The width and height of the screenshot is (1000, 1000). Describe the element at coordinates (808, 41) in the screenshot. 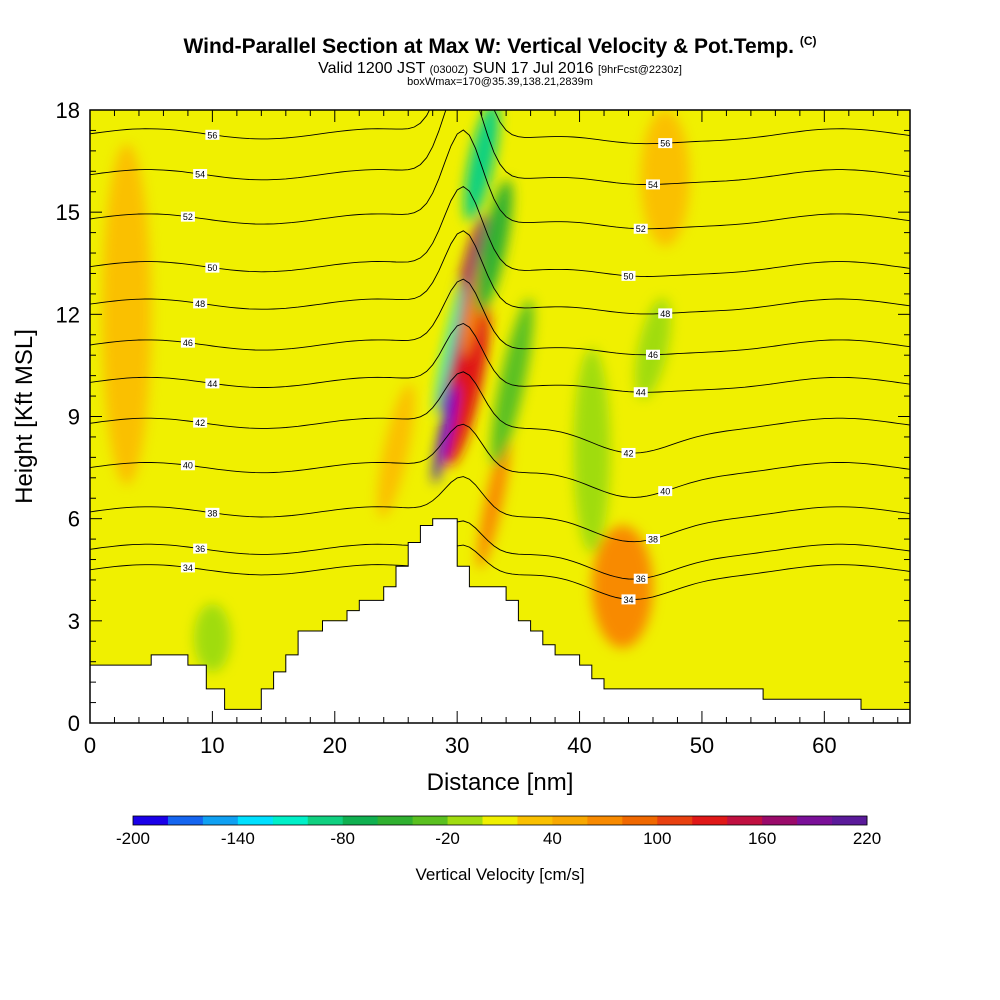

I see `copyright-mark: (C)` at that location.